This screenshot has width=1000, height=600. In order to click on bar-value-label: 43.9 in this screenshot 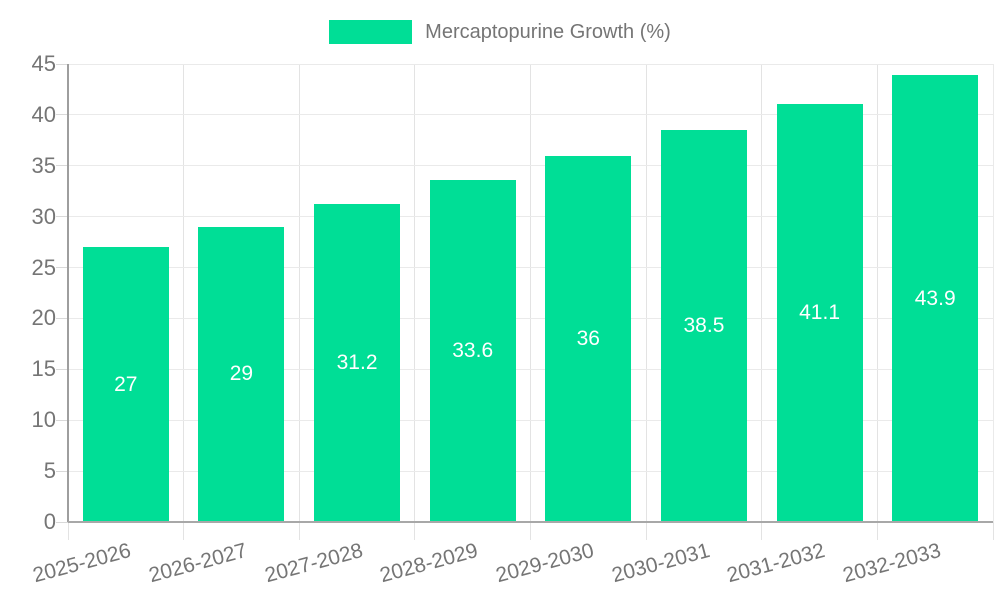, I will do `click(935, 298)`.